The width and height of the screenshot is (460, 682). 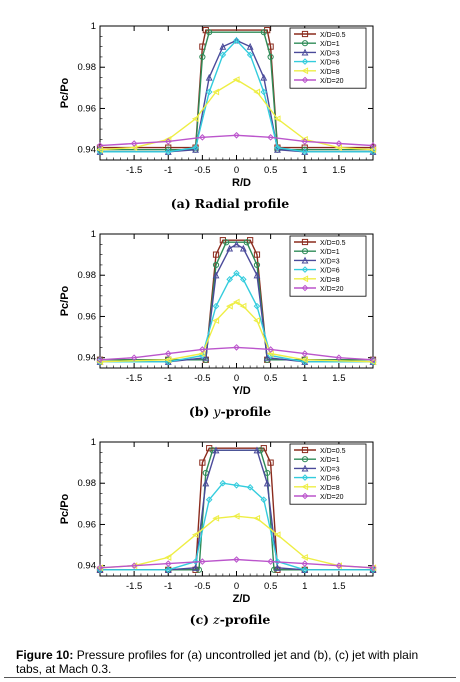 What do you see at coordinates (87, 67) in the screenshot?
I see `y-tick-label: 0.98` at bounding box center [87, 67].